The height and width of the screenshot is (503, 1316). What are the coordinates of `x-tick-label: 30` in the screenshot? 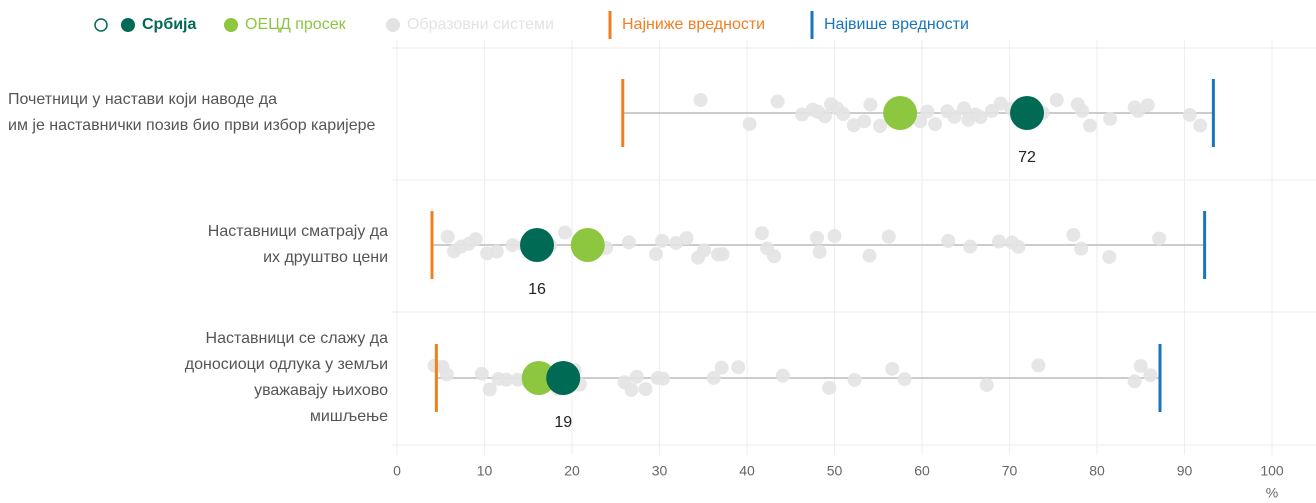 It's located at (660, 471).